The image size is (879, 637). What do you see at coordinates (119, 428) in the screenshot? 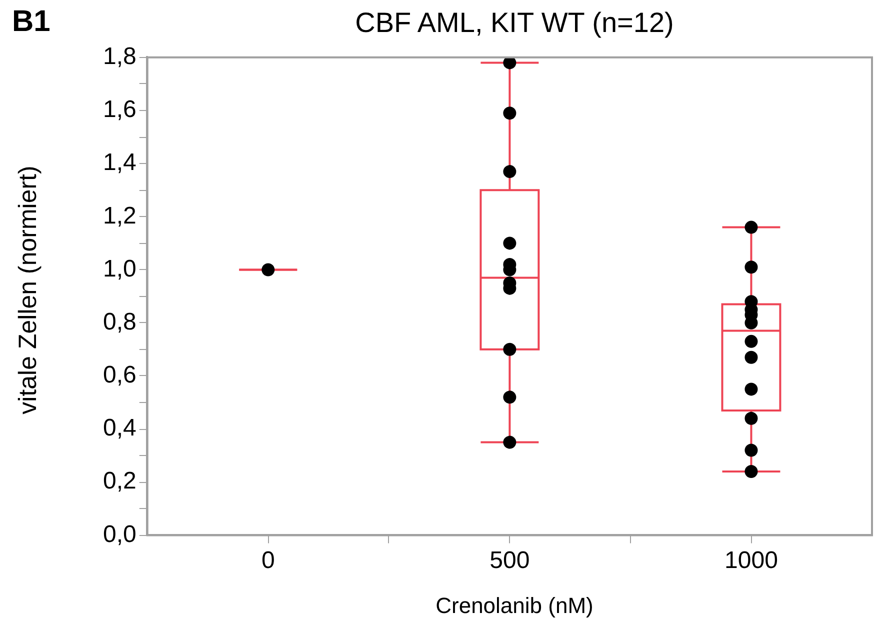
I see `y-tick-label: 0,4` at bounding box center [119, 428].